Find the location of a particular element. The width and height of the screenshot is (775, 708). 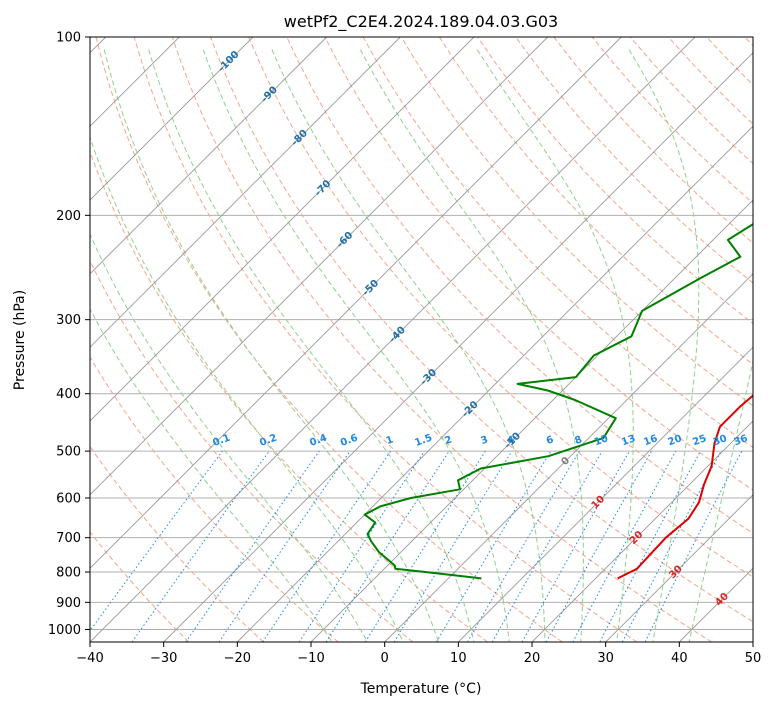

y-tick-label: 700 is located at coordinates (68, 538).